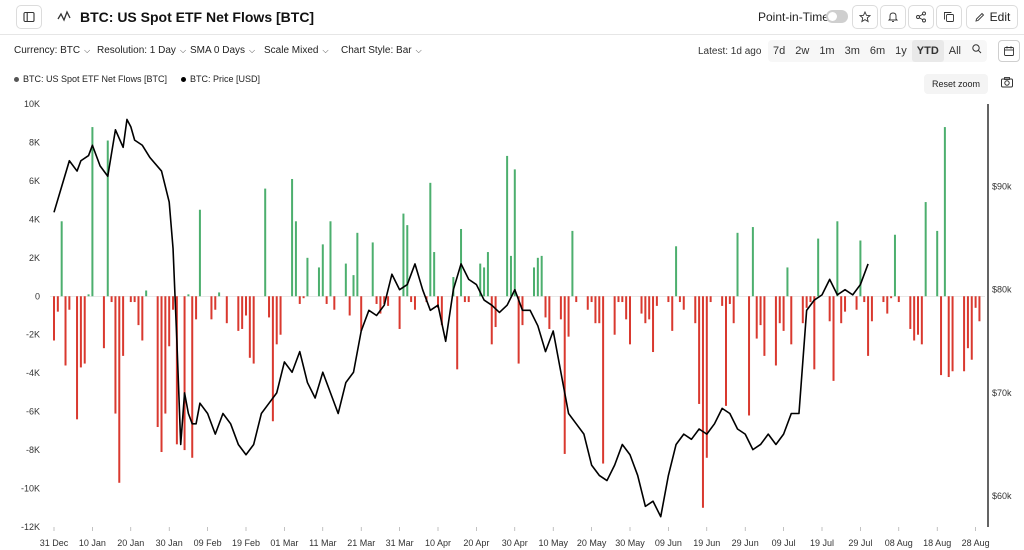  Describe the element at coordinates (284, 543) in the screenshot. I see `x-tick-label: 01 Mar` at that location.